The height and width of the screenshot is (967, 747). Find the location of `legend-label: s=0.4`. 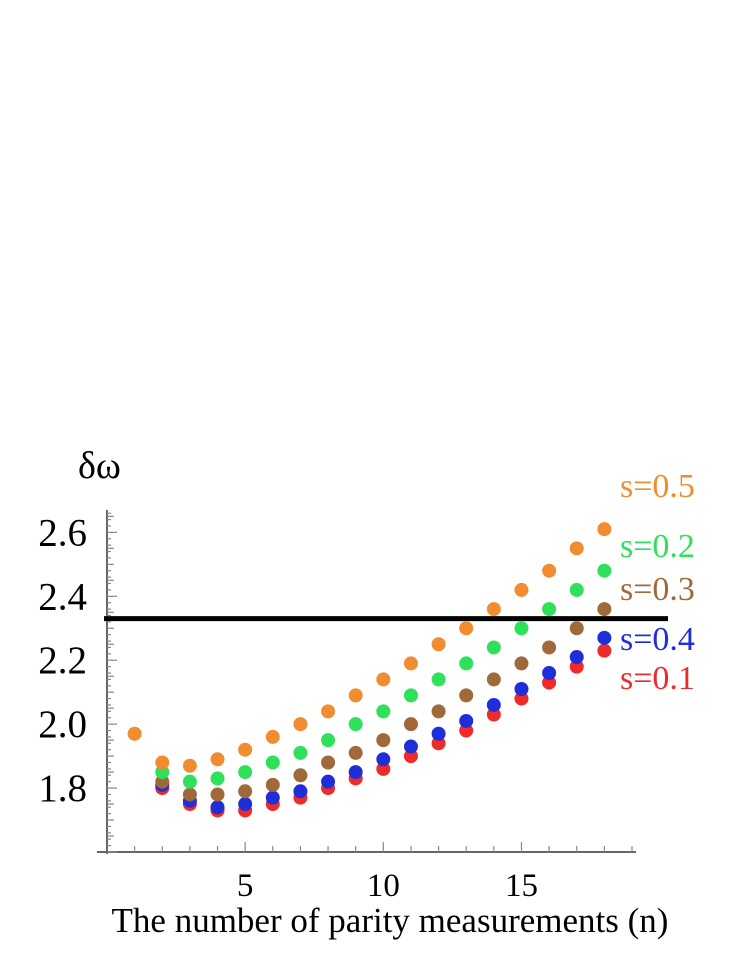

legend-label: s=0.4 is located at coordinates (657, 639).